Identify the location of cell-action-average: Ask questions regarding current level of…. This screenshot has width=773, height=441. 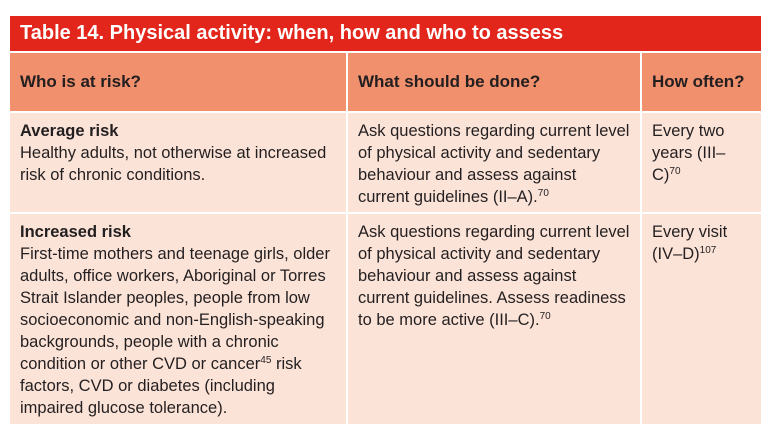
(494, 162).